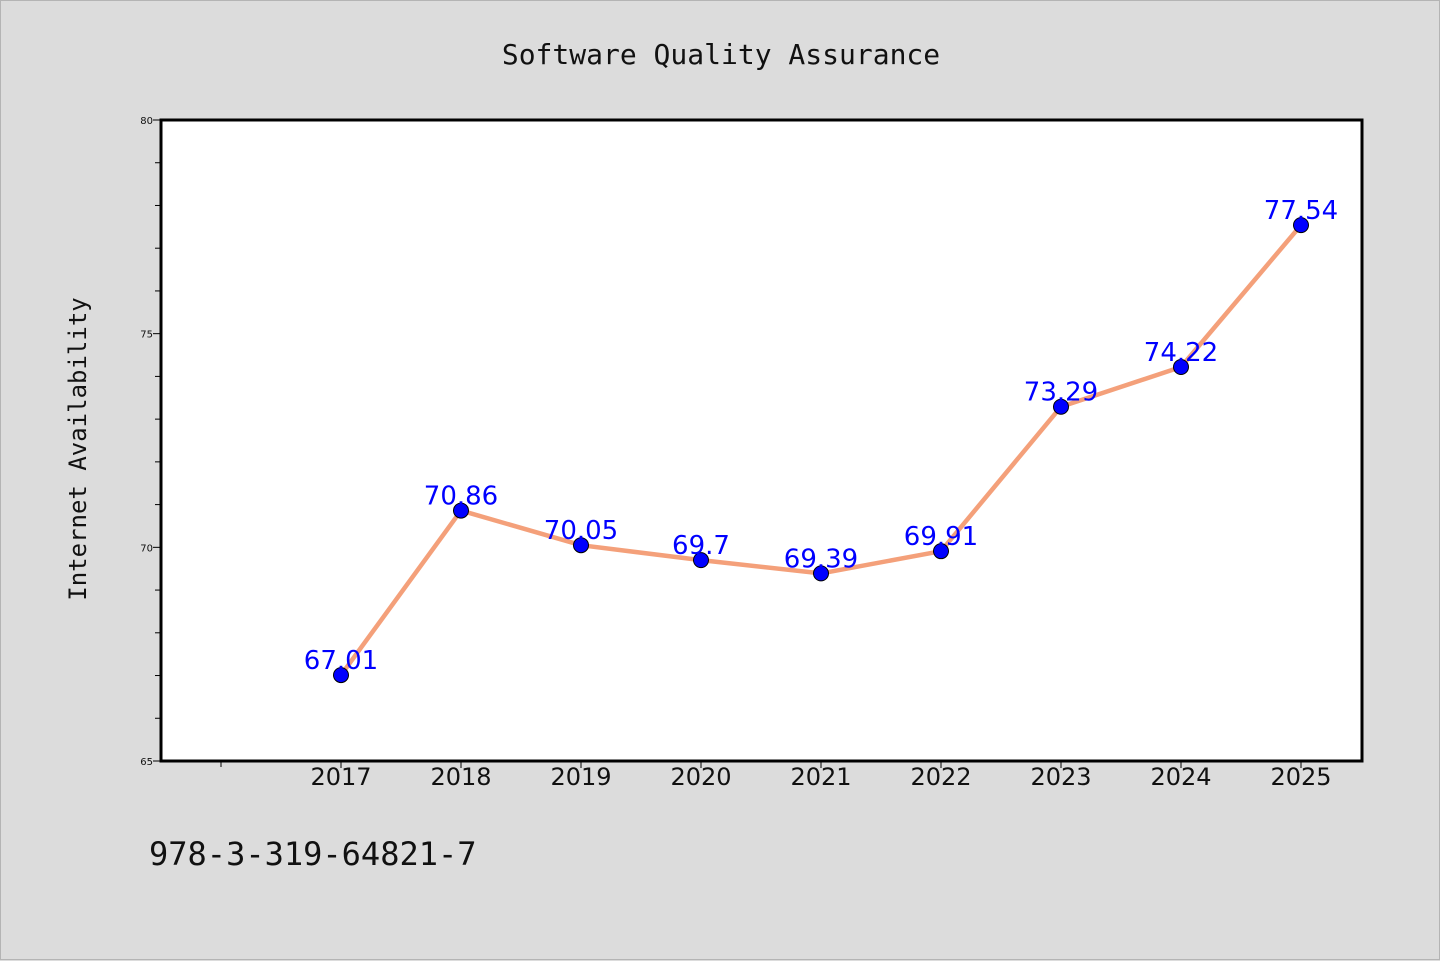 The image size is (1440, 961). I want to click on x-tick-label: 2019, so click(580, 777).